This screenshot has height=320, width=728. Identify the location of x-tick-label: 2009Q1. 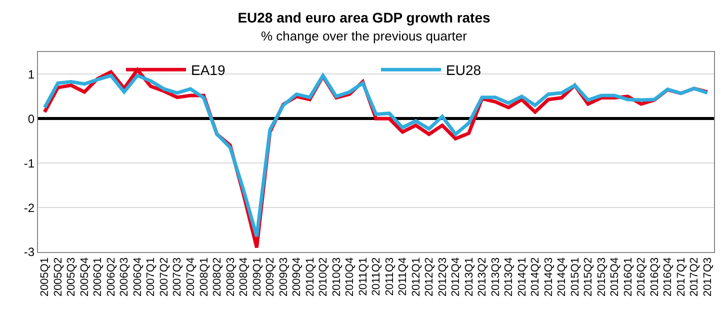
(257, 277).